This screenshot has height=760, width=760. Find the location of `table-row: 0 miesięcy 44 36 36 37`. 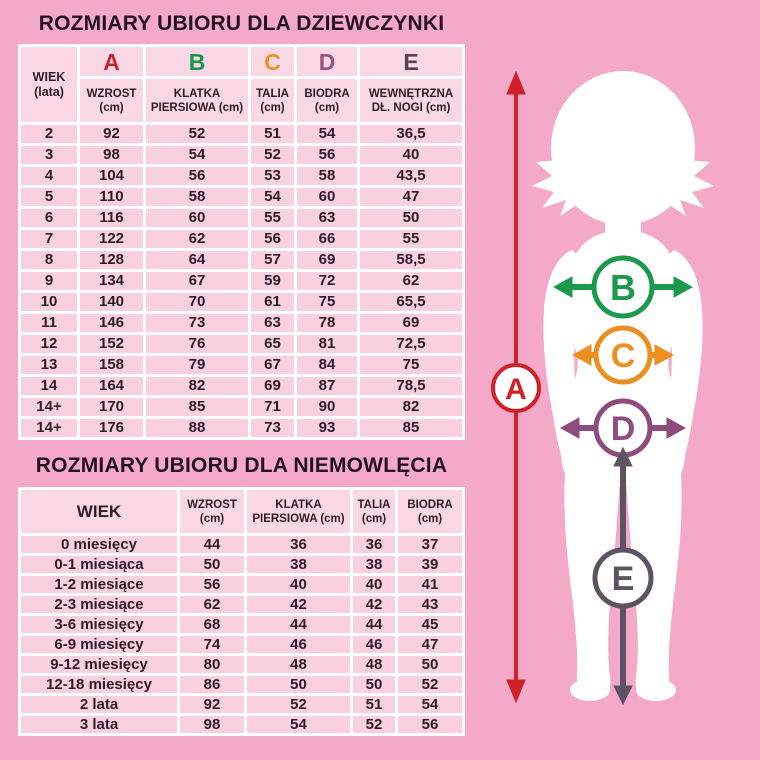

table-row: 0 miesięcy 44 36 36 37 is located at coordinates (241, 544).